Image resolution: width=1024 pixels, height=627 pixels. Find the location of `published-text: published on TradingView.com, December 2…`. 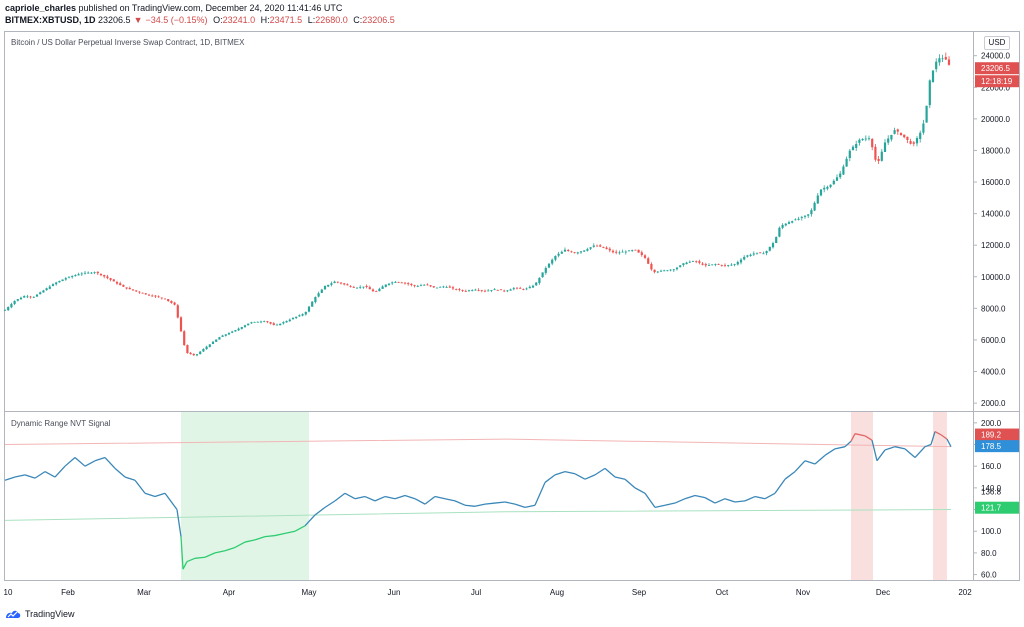

published-text: published on TradingView.com, December 2… is located at coordinates (209, 8).